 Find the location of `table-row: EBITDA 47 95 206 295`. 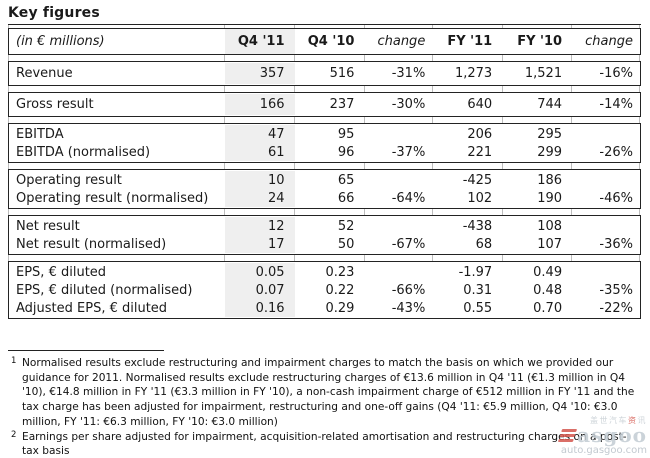

table-row: EBITDA 47 95 206 295 is located at coordinates (324, 134).